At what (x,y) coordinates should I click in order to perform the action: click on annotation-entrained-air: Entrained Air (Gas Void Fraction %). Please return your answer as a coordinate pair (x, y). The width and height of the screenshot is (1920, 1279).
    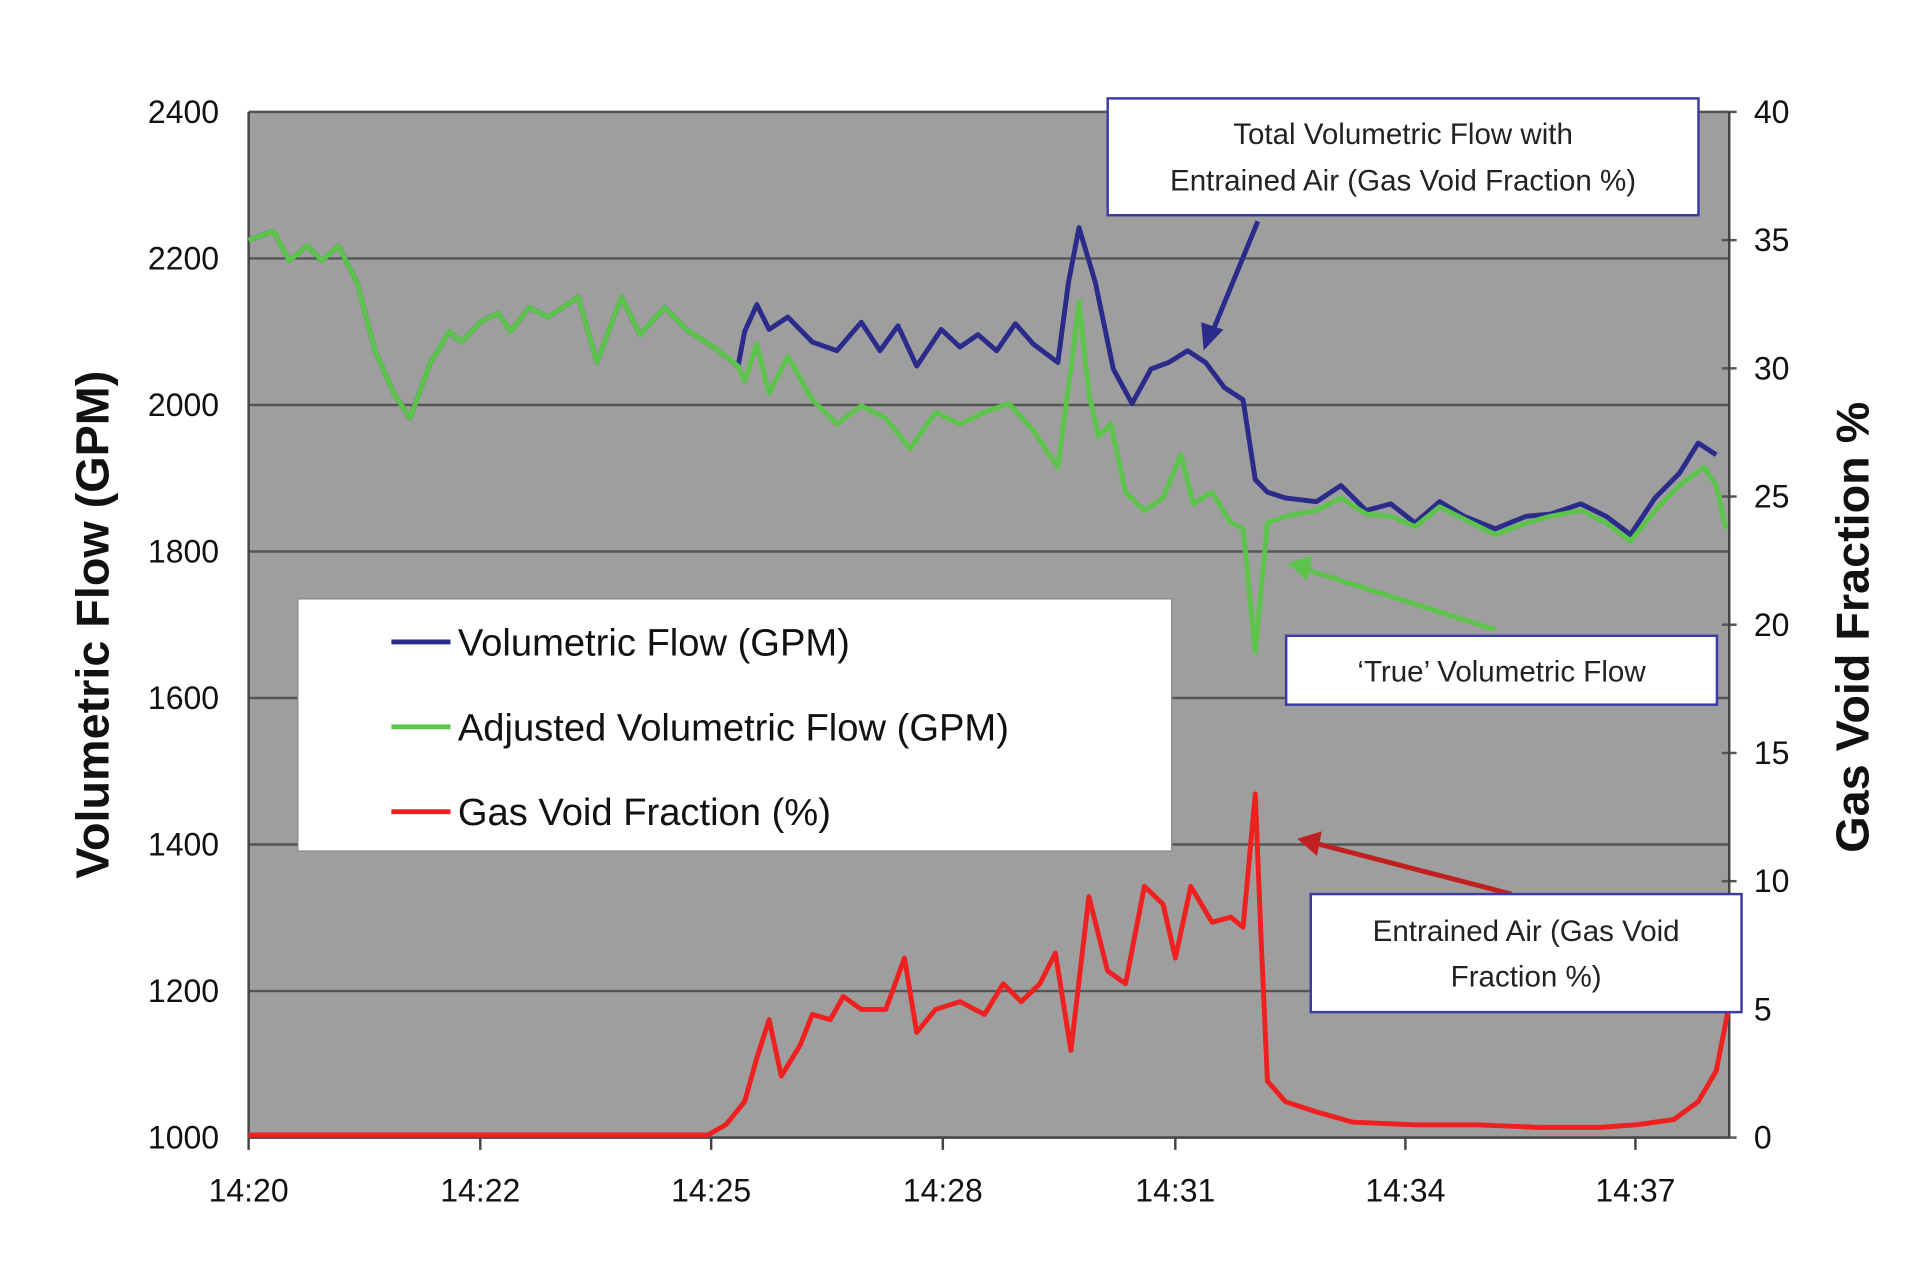
    Looking at the image, I should click on (1520, 922).